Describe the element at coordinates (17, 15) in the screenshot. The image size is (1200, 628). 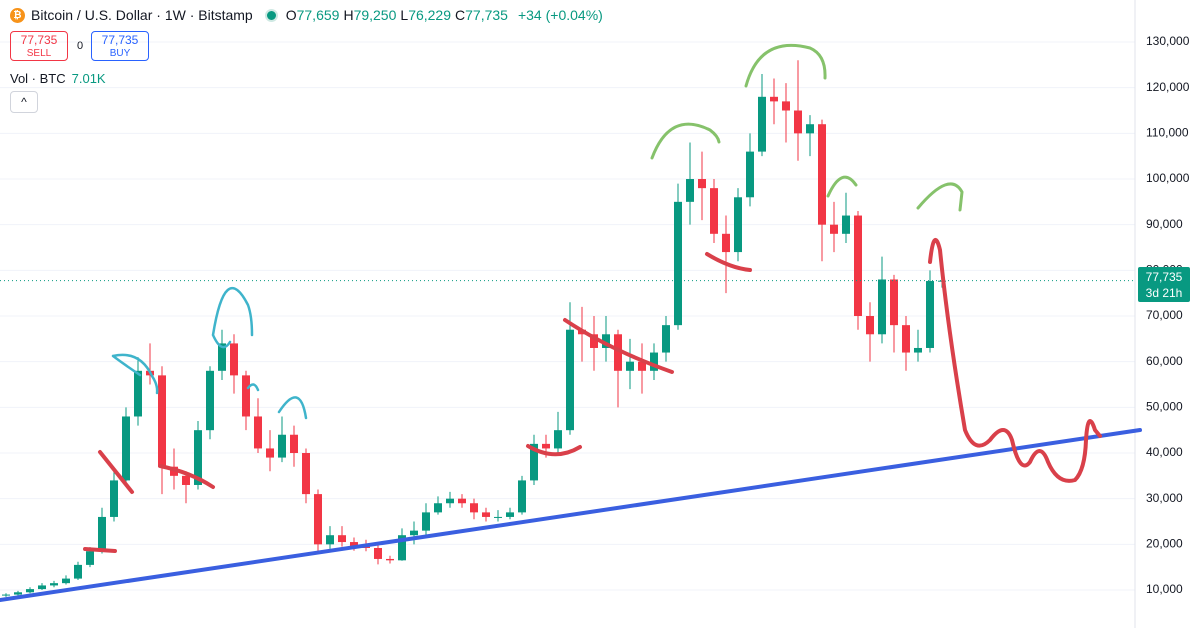
I see `coin-icon: ₿` at that location.